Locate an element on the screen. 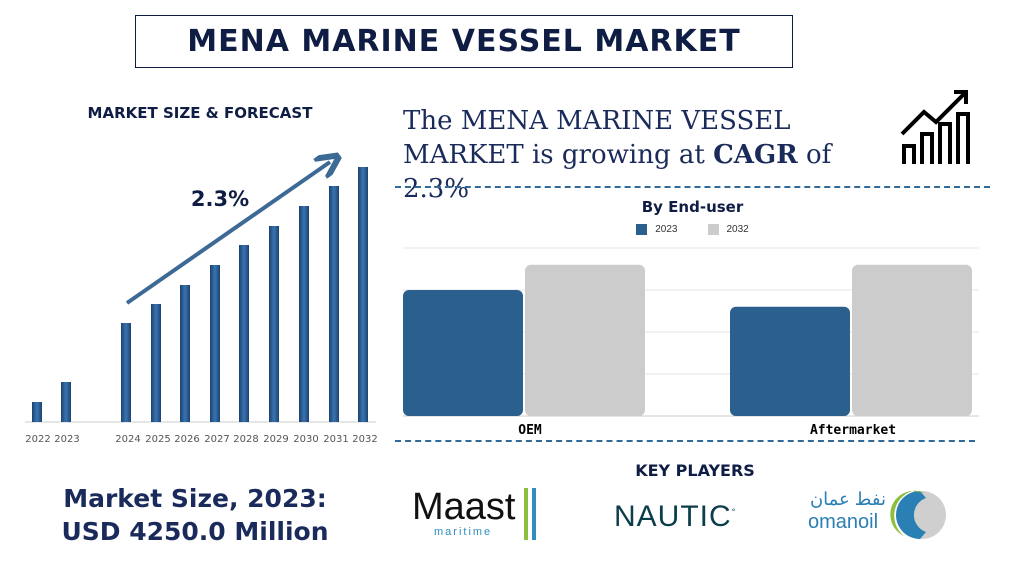 The image size is (1024, 576). headline-of: of is located at coordinates (814, 155).